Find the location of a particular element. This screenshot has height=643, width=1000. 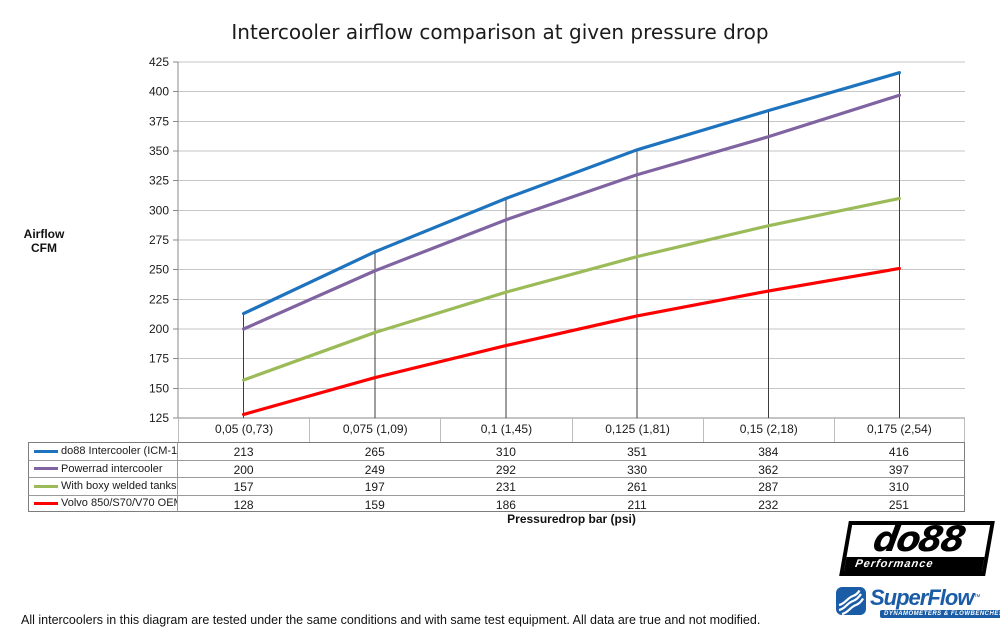

legend-cell: Volvo 850/S70/V70 OEM is located at coordinates (103, 503).